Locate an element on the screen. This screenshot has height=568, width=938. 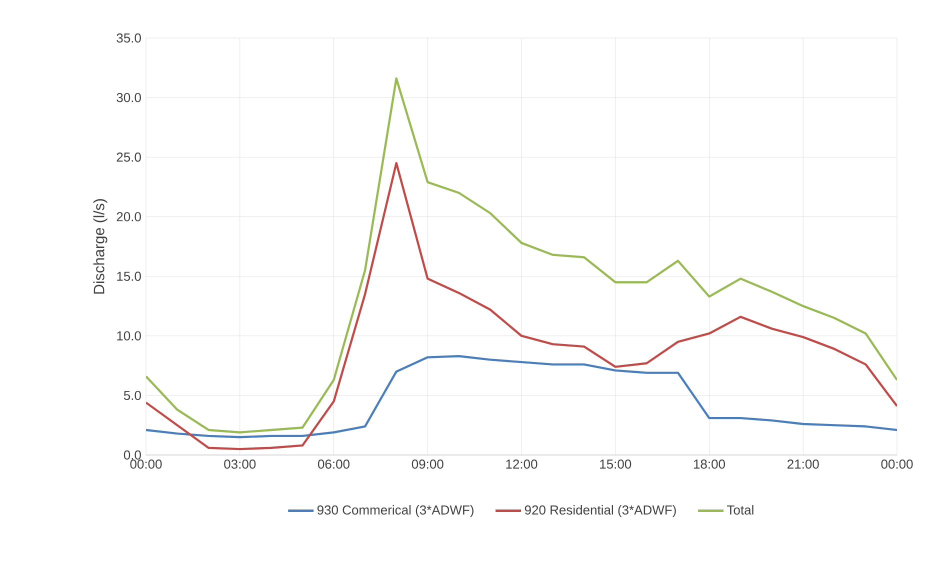
legend-label: 930 Commerical (3*ADWF) is located at coordinates (395, 511).